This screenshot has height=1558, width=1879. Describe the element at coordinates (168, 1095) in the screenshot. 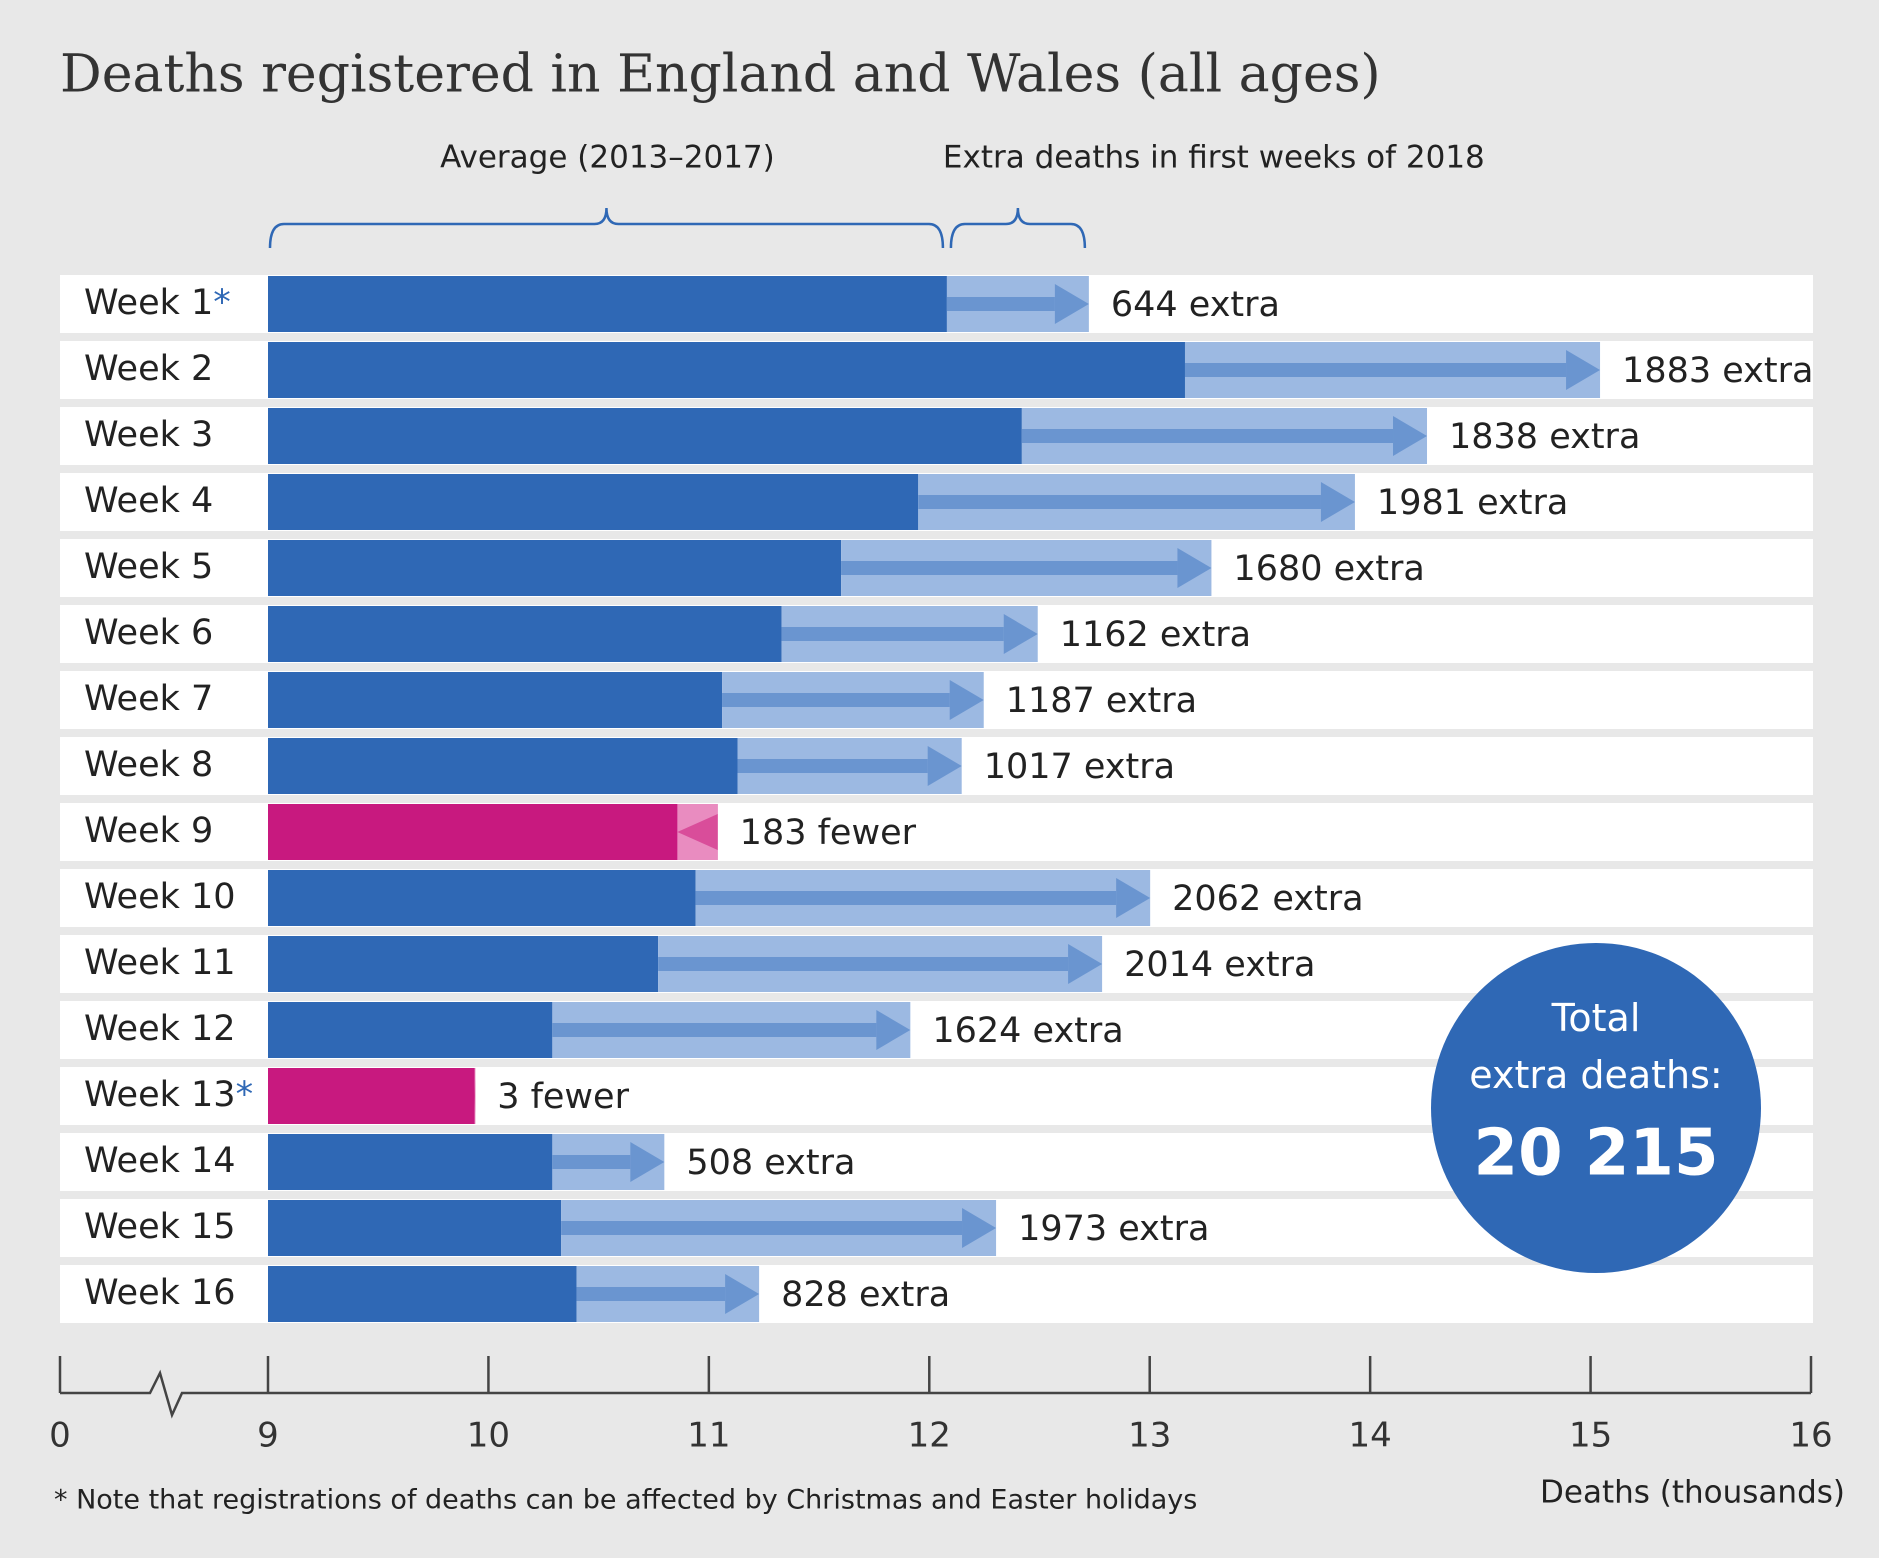

I see `y-tick-label: Week 13*` at that location.